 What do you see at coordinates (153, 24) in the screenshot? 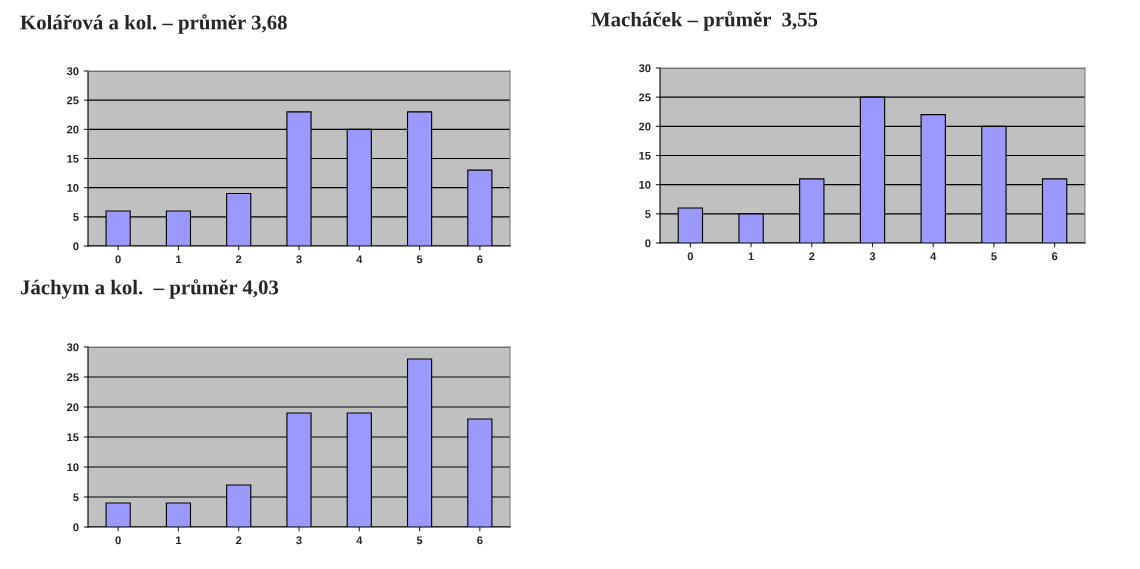
I see `chart-title: Kolářová a kol. – průměr 3,68` at bounding box center [153, 24].